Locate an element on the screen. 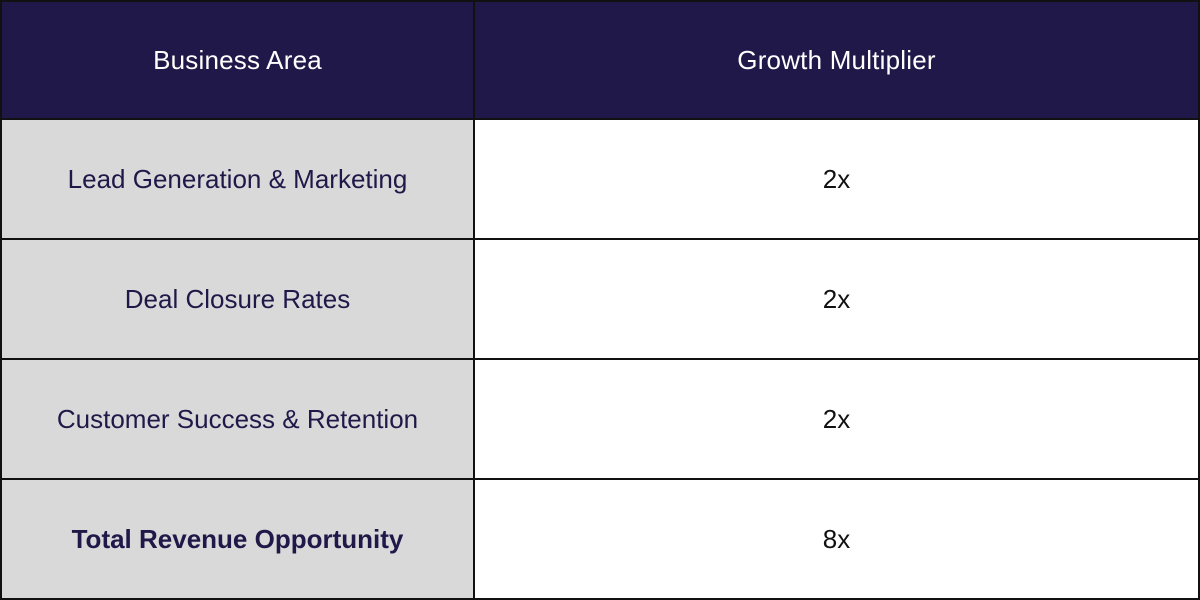  business-area-cell: Deal Closure Rates is located at coordinates (237, 300).